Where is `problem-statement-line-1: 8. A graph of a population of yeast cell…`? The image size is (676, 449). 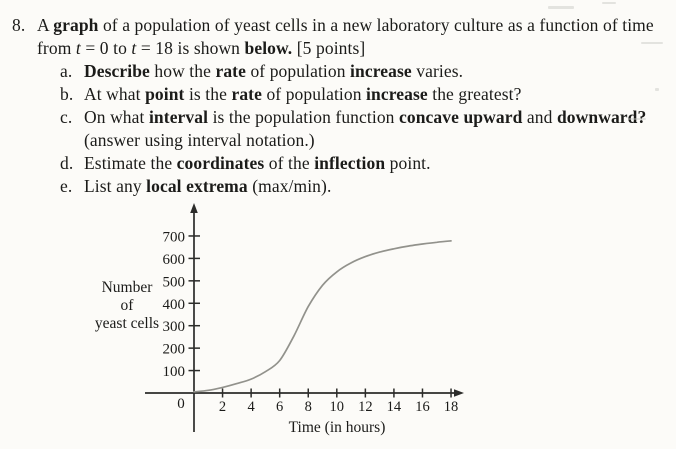
problem-statement-line-1: 8. A graph of a population of yeast cell… is located at coordinates (341, 25).